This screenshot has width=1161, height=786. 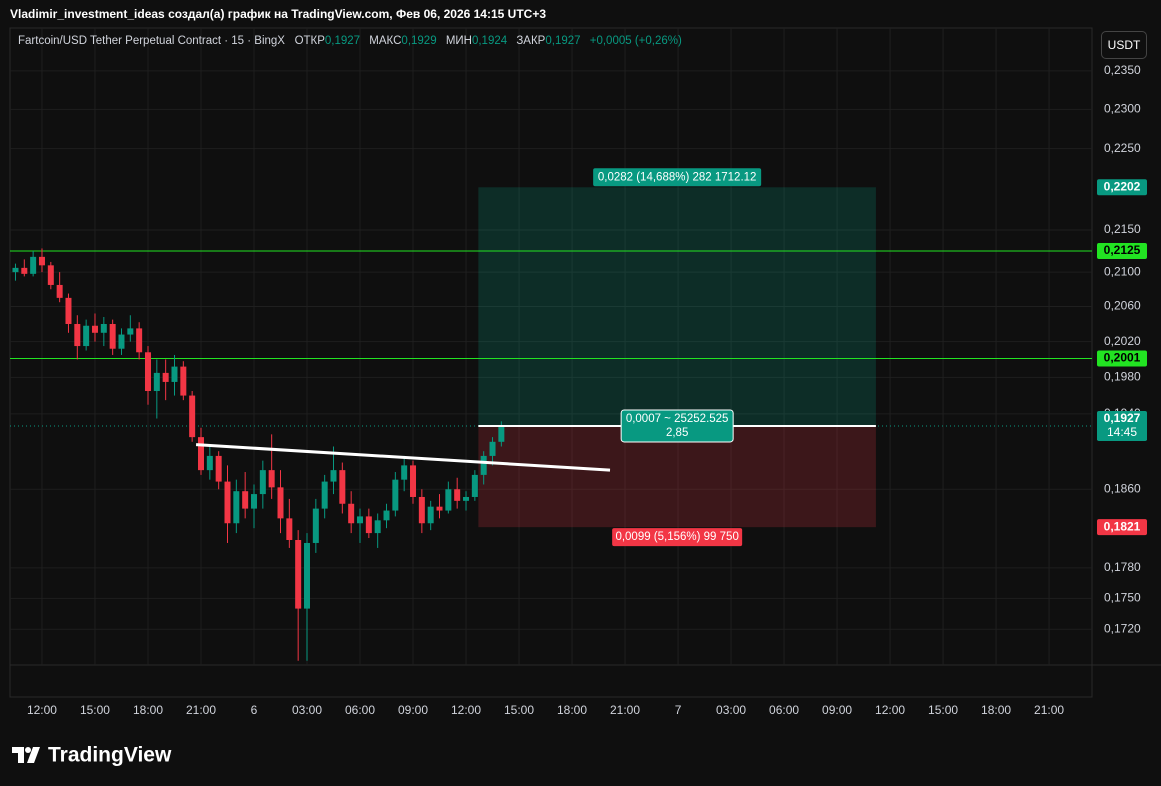 What do you see at coordinates (254, 710) in the screenshot?
I see `x-tick-label: 6` at bounding box center [254, 710].